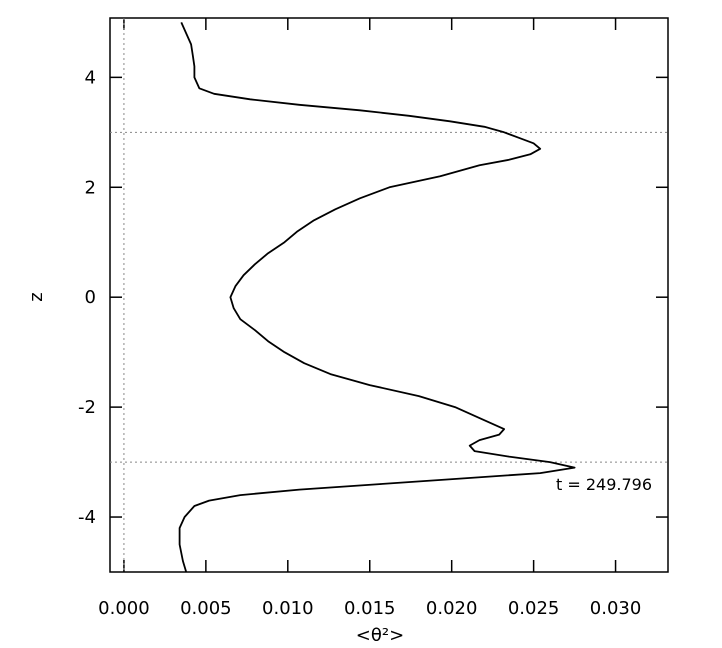  I want to click on y-axis-label: z, so click(36, 296).